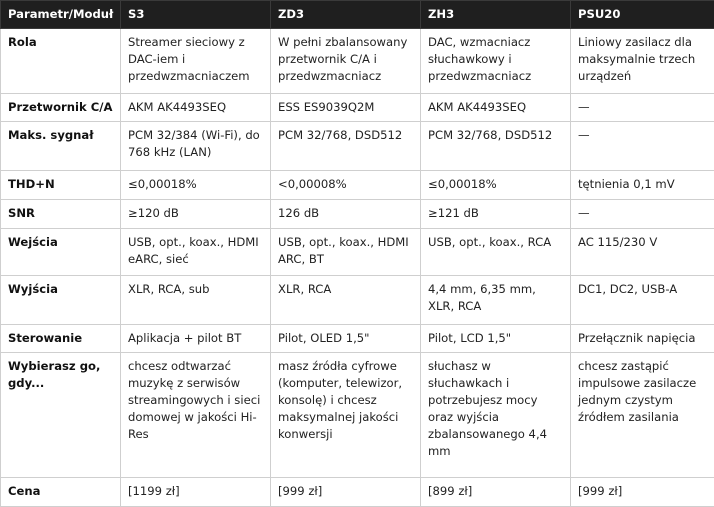  I want to click on cell: Pilot, LCD 1,5", so click(496, 339).